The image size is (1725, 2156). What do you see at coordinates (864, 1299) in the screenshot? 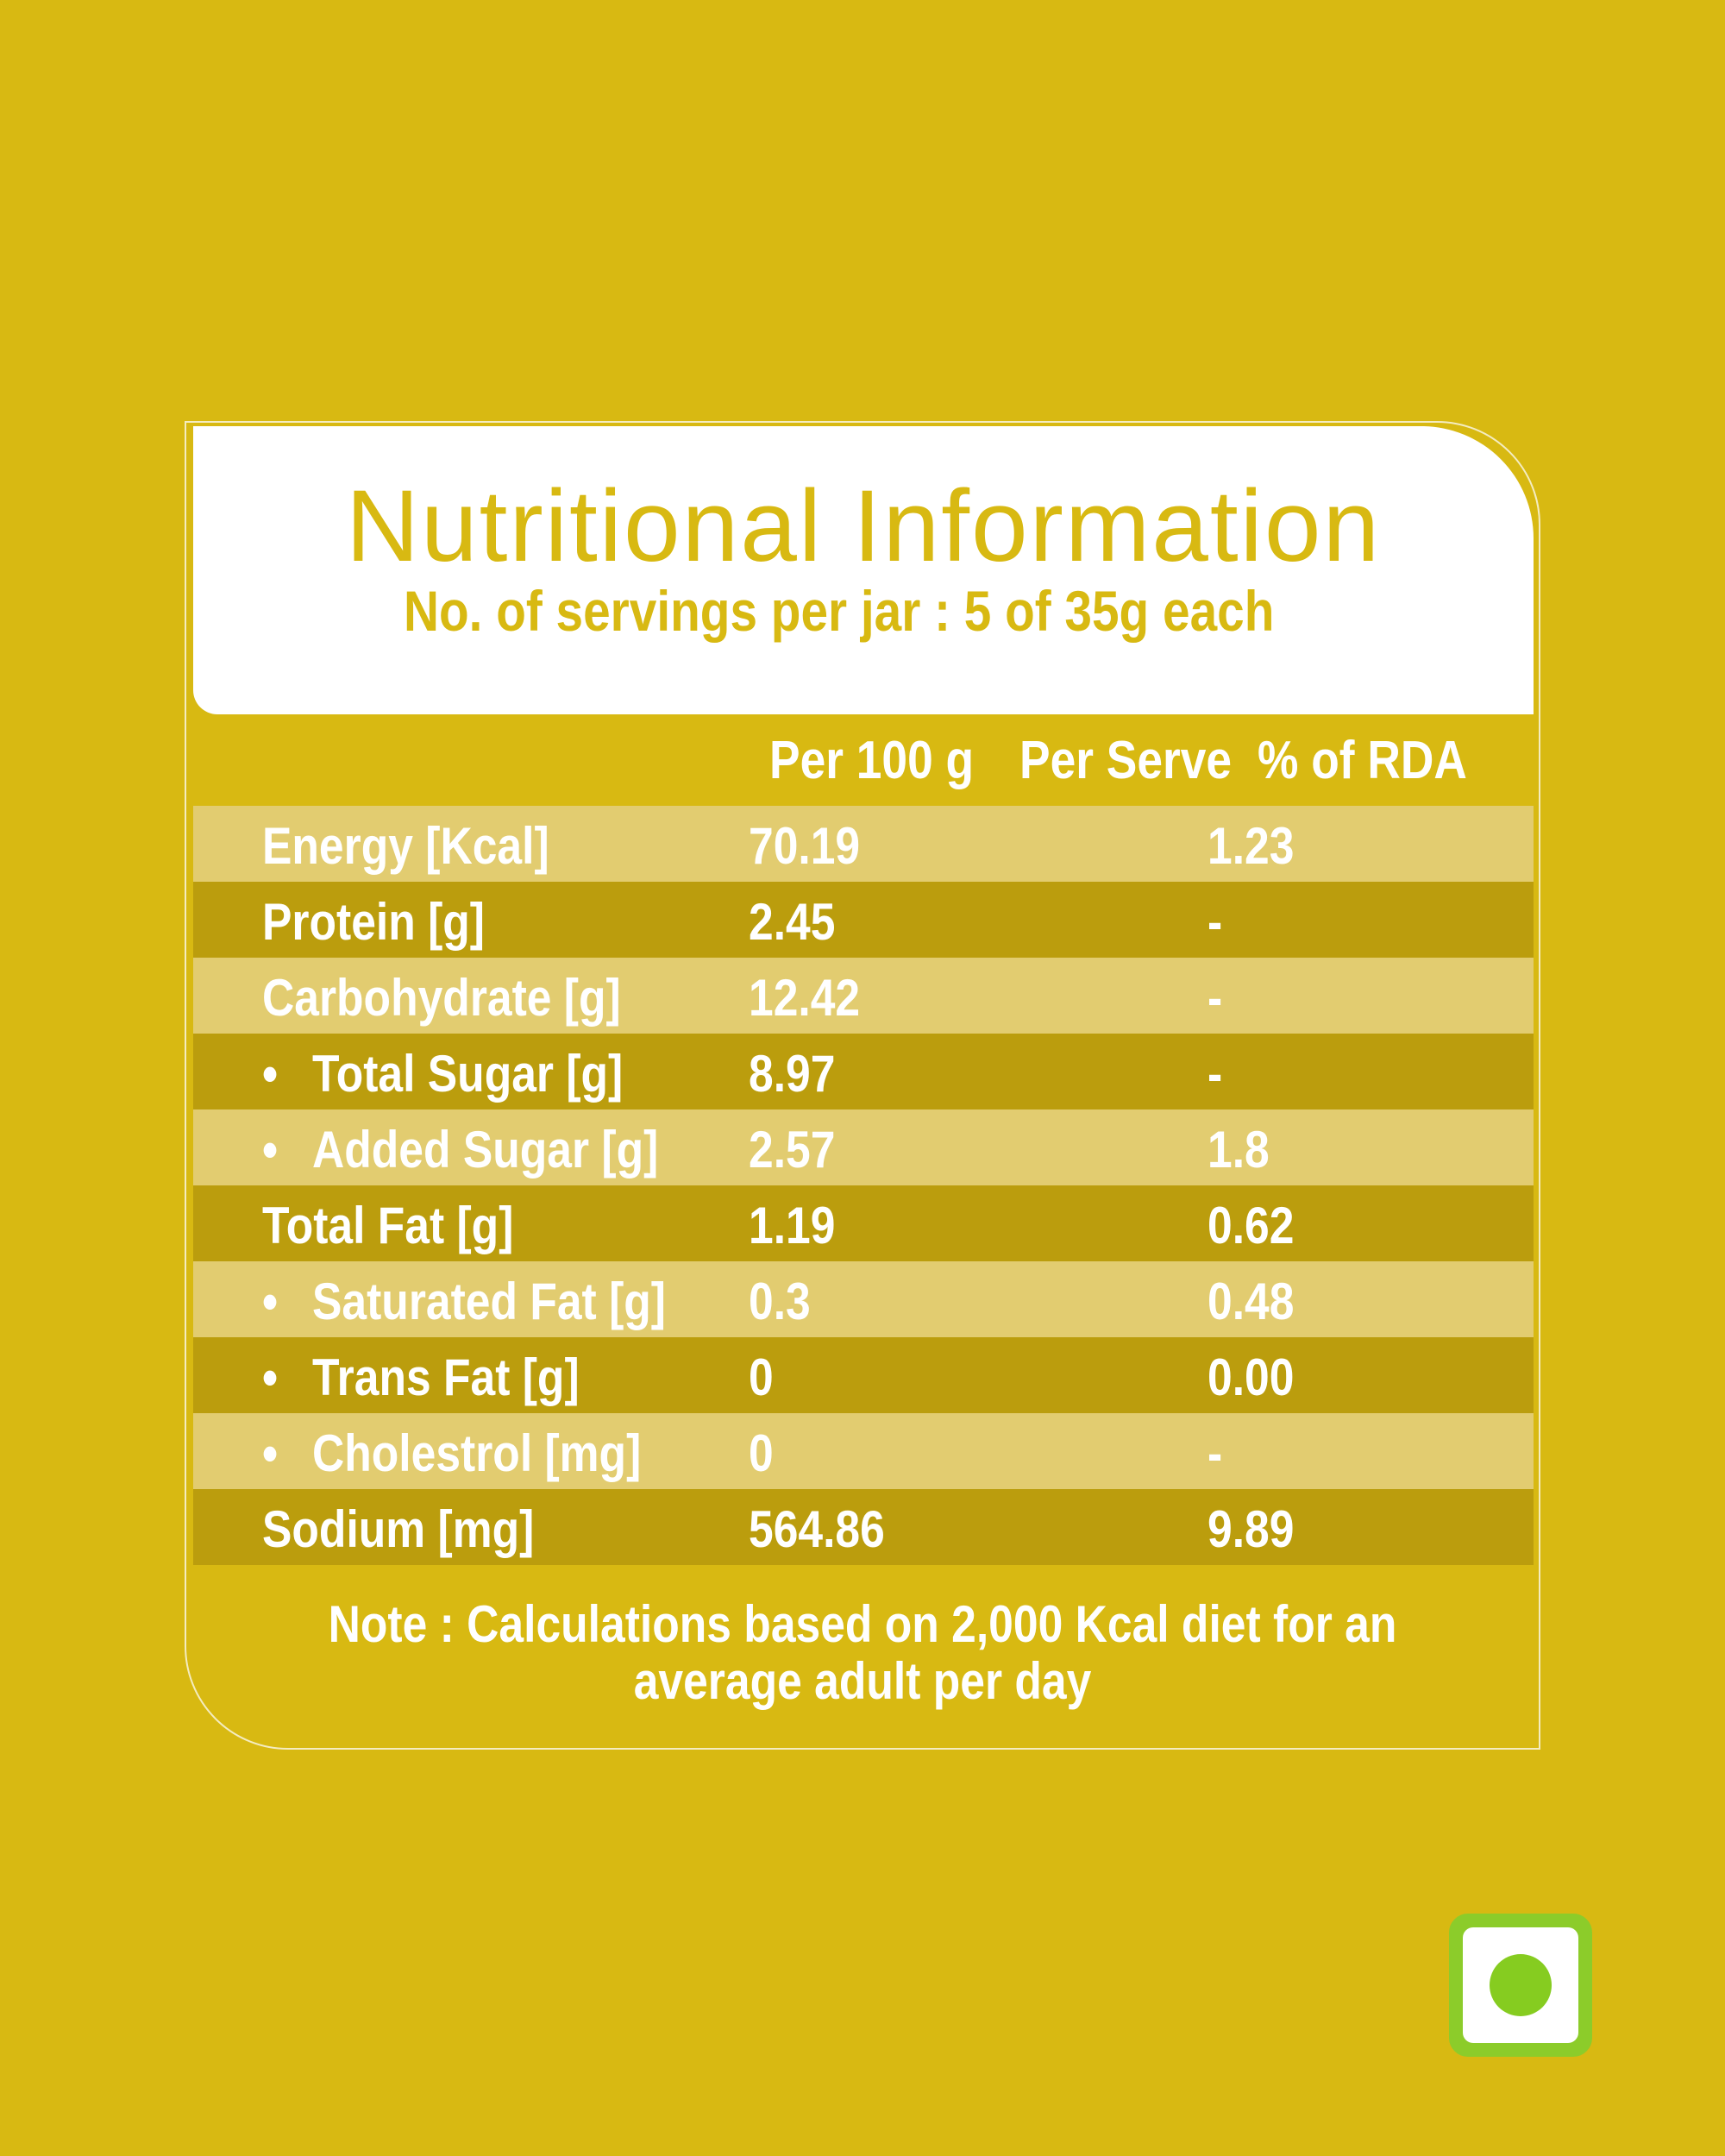
I see `table-row: • Saturated Fat [g] 0.3 0.48` at bounding box center [864, 1299].